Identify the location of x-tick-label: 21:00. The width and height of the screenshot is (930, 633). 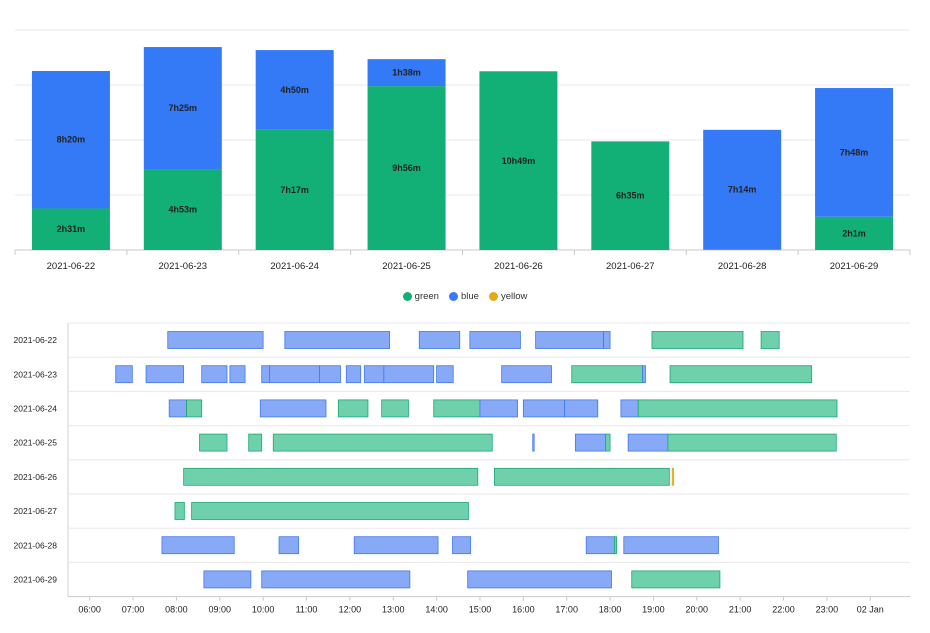
(740, 610).